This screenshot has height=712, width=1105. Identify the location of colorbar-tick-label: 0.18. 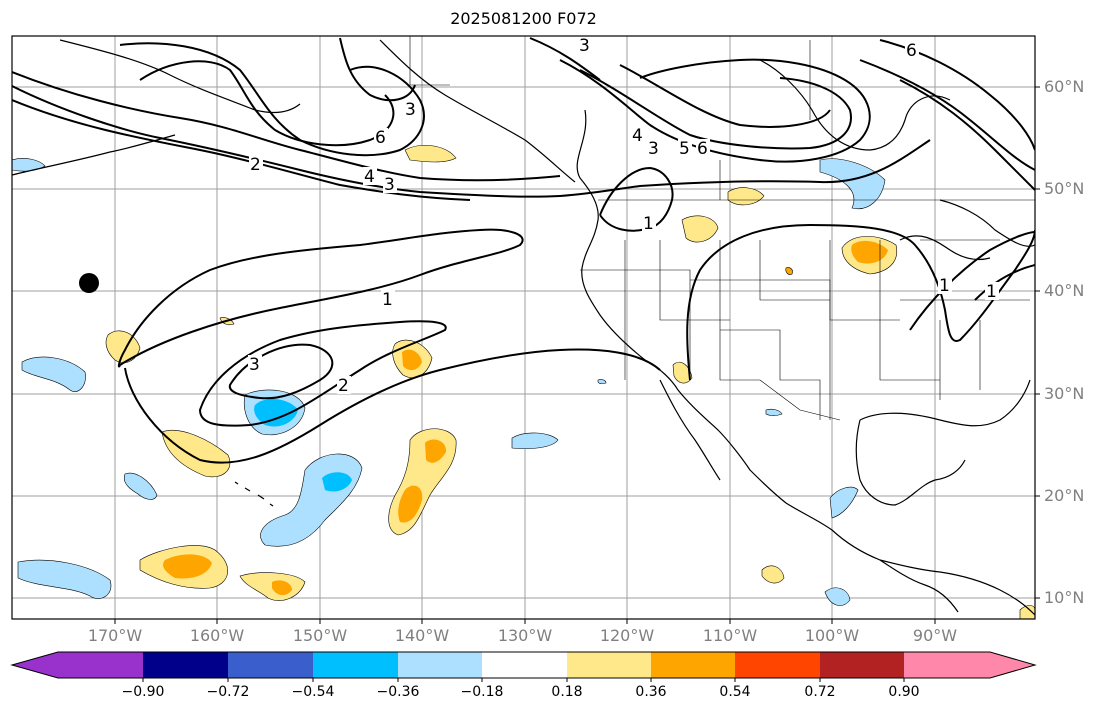
(567, 692).